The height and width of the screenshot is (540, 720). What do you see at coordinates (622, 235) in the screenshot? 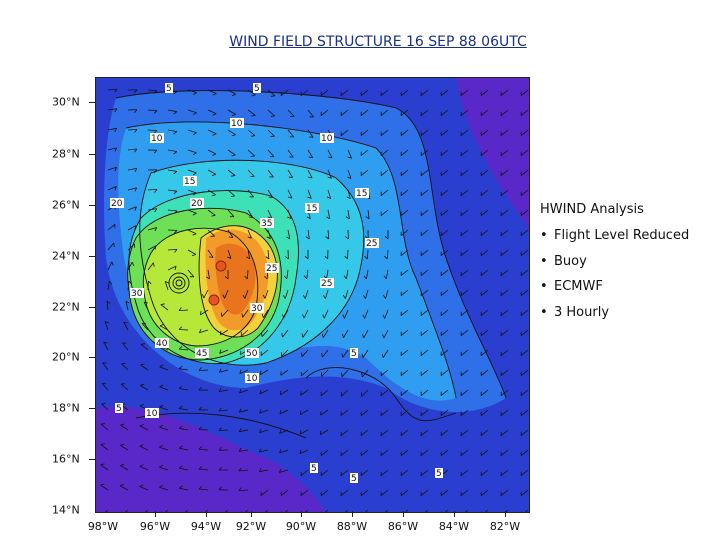
I see `legend-item-label: Flight Level Reduced` at bounding box center [622, 235].